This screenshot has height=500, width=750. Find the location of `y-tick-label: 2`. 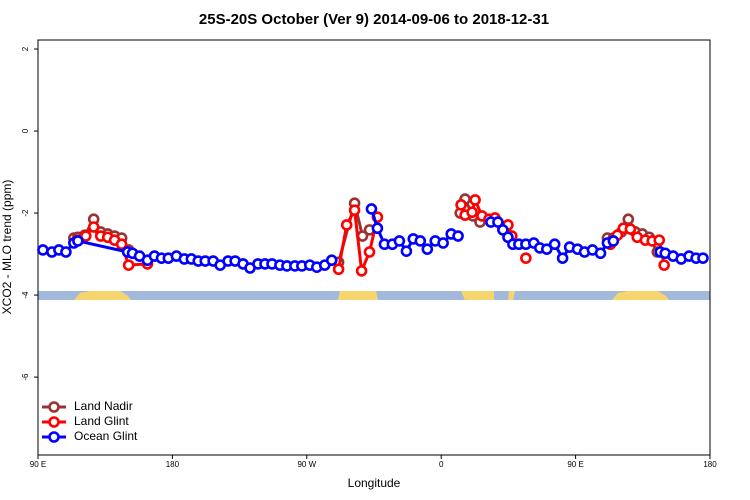

y-tick-label: 2 is located at coordinates (25, 48).